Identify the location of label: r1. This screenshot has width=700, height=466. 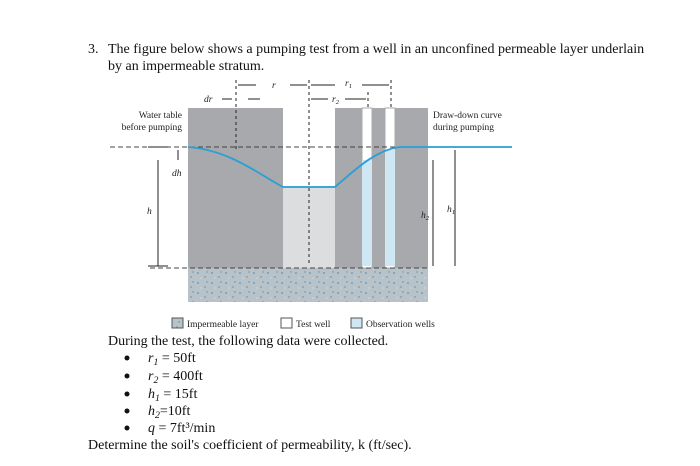
(348, 84).